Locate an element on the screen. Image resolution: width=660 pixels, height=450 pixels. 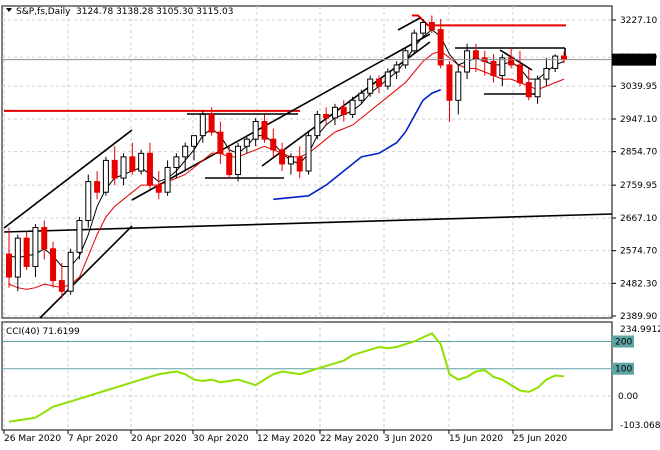
price-tick-label: 2667.10 is located at coordinates (638, 219).